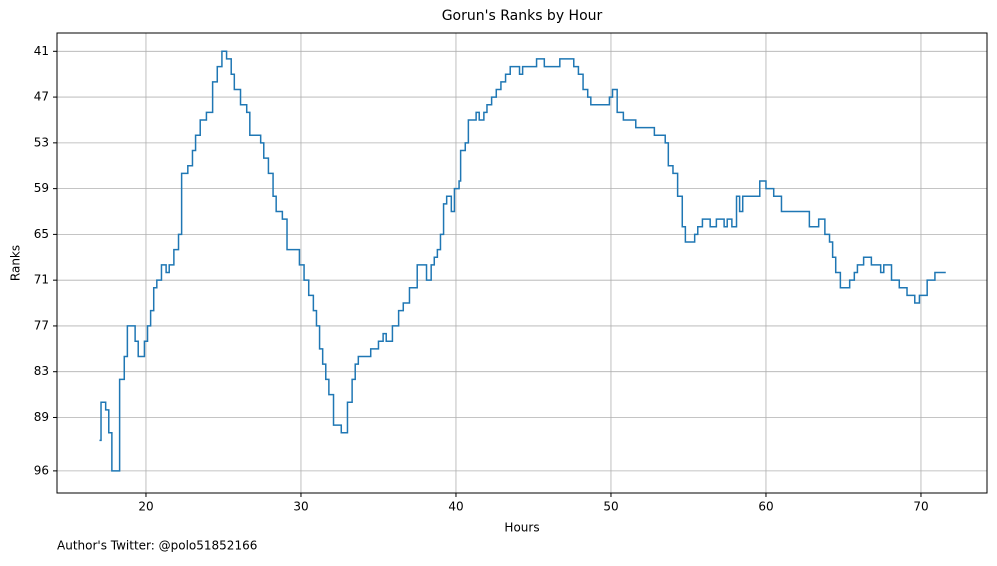 This screenshot has width=997, height=566. Describe the element at coordinates (145, 507) in the screenshot. I see `x-tick-label: 20` at that location.